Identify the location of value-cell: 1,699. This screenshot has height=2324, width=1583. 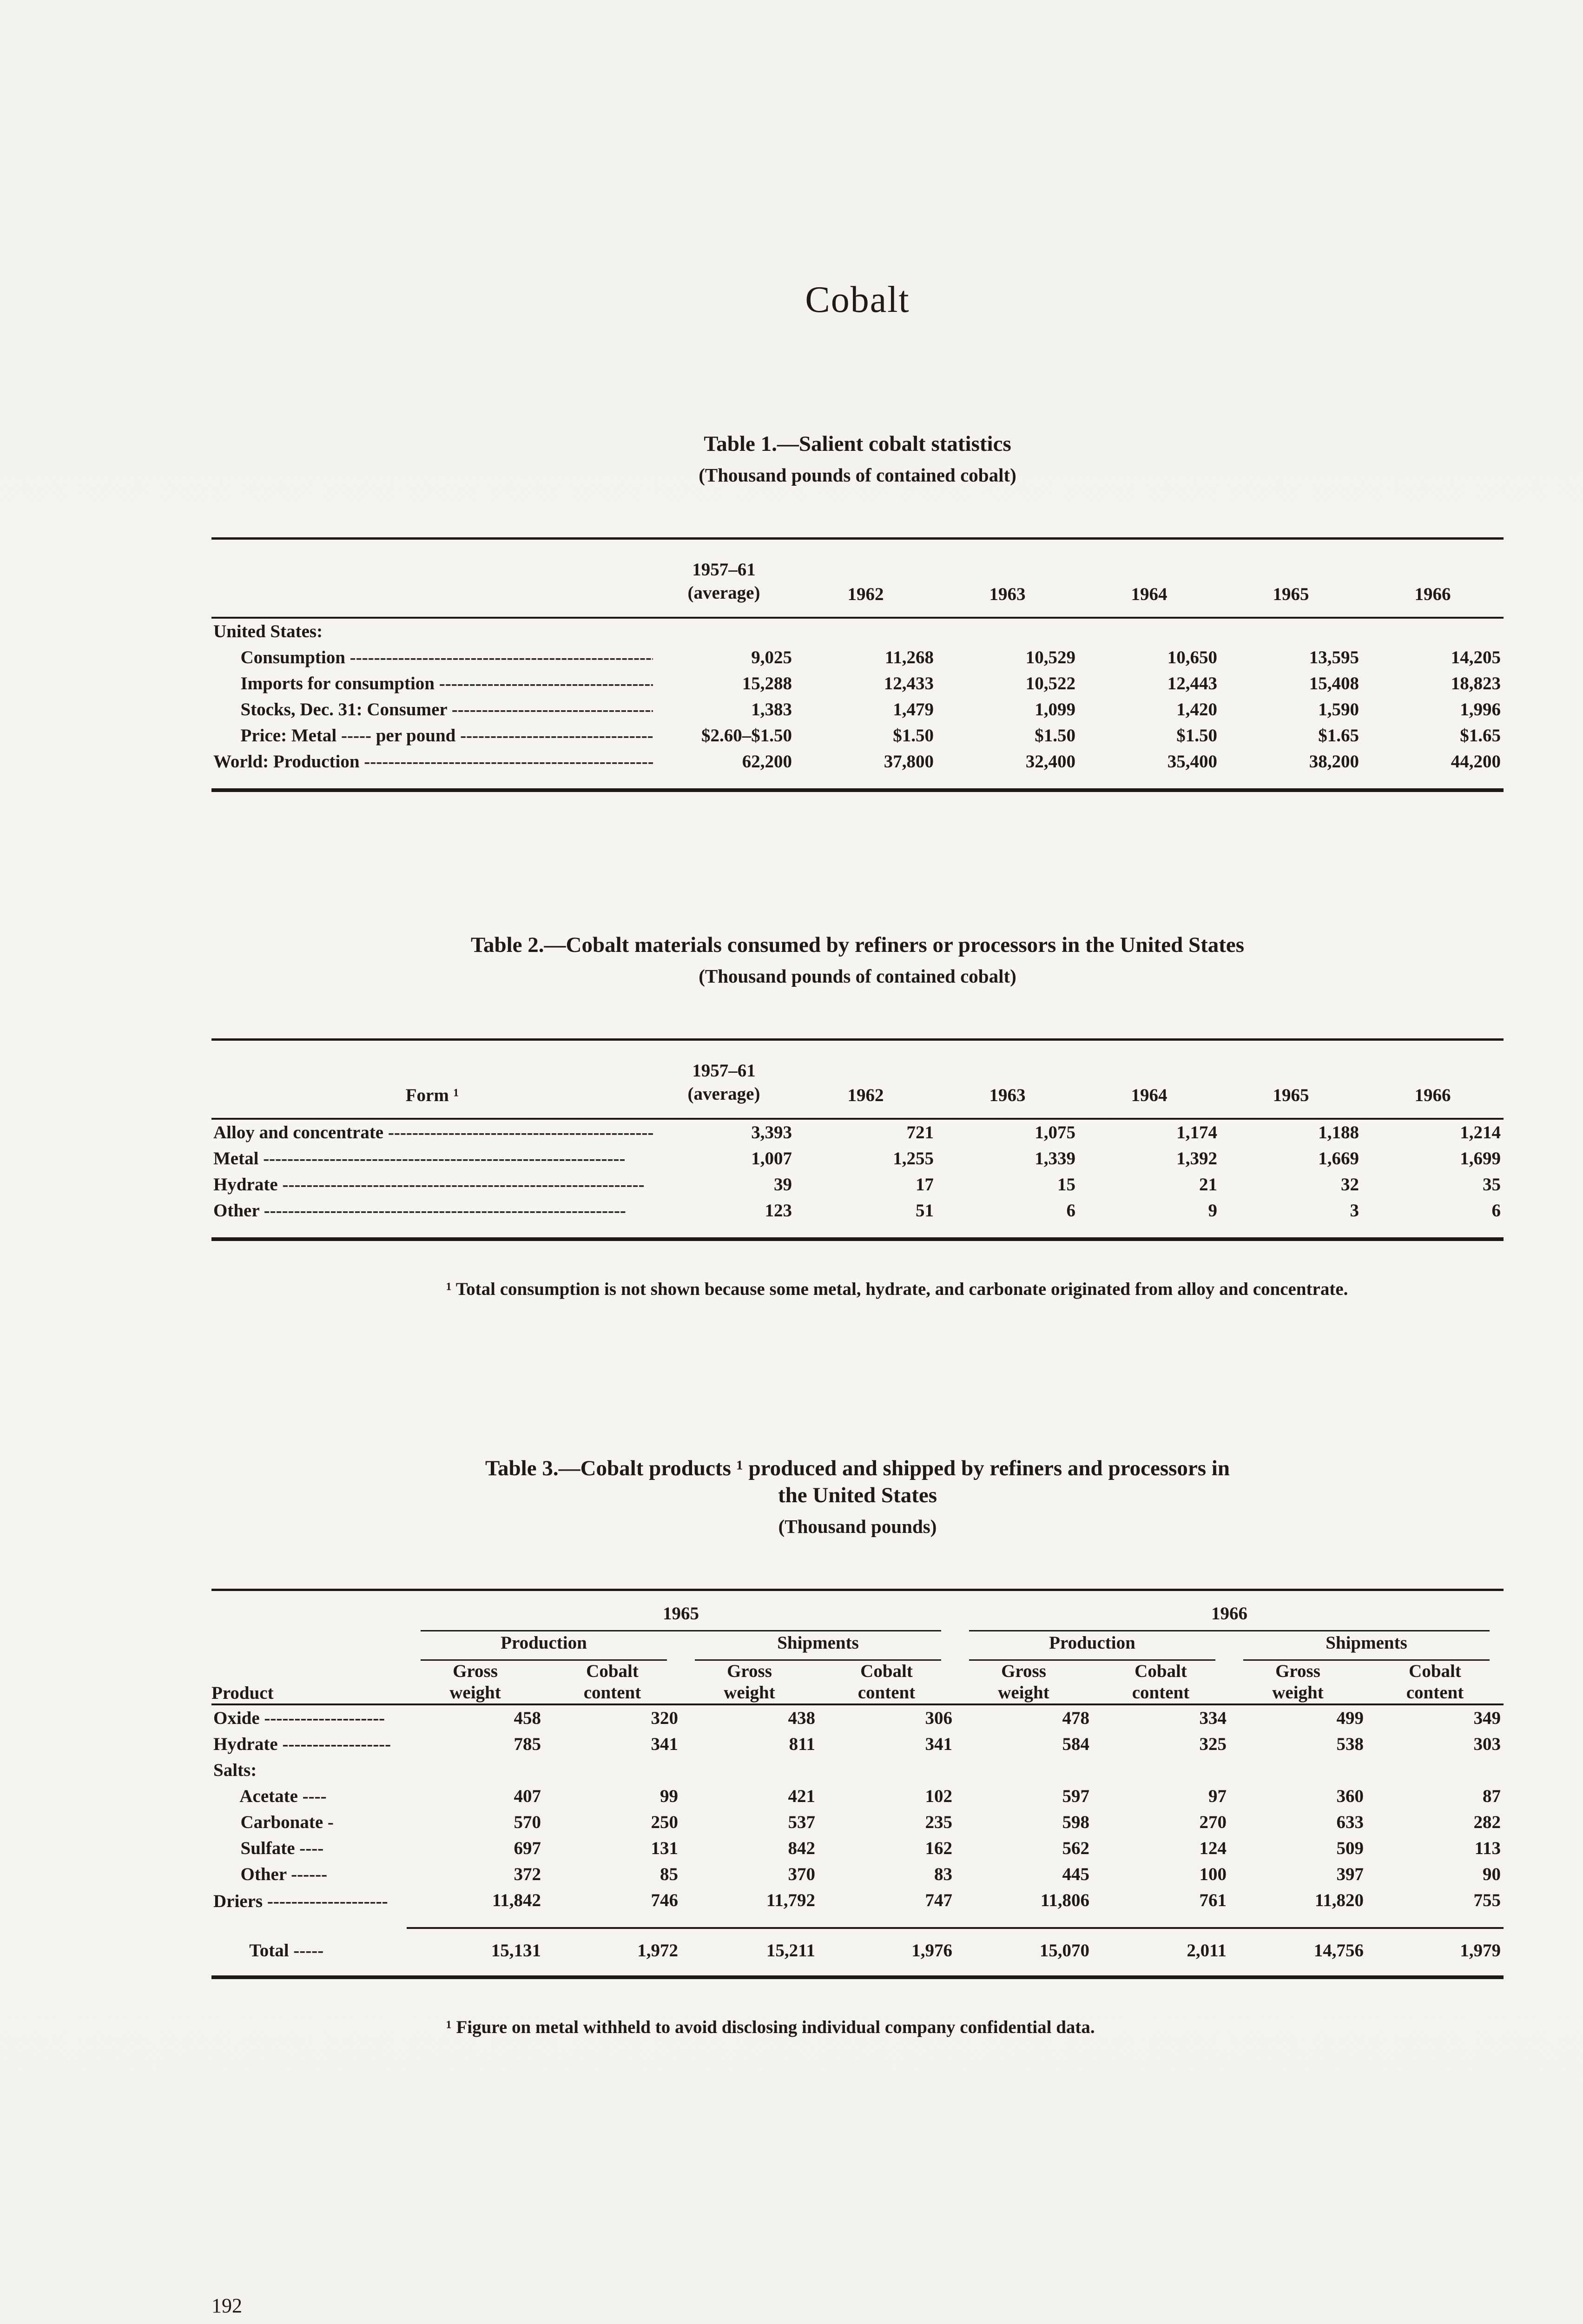
(1480, 1159).